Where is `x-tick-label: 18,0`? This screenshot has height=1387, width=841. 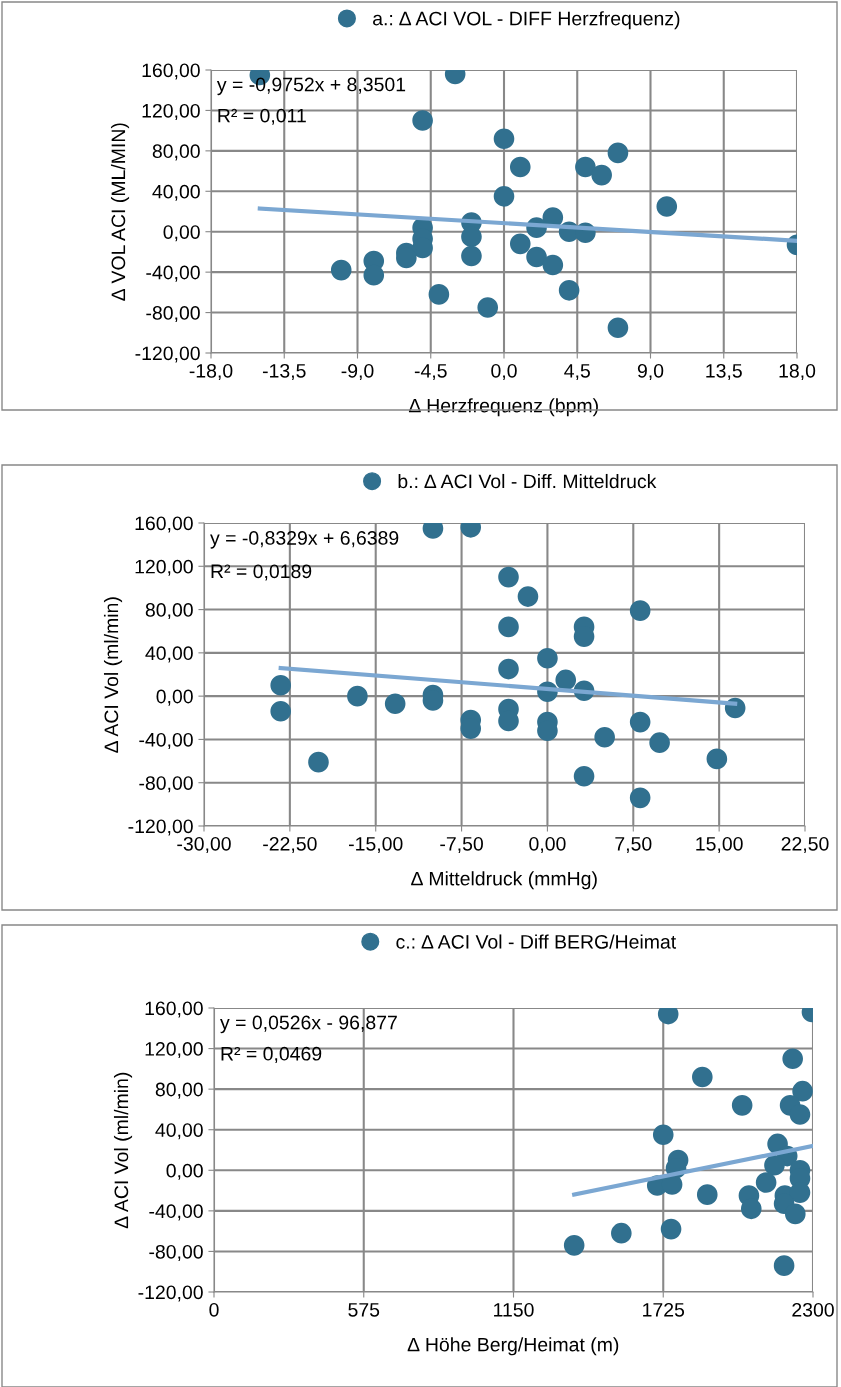
x-tick-label: 18,0 is located at coordinates (797, 371).